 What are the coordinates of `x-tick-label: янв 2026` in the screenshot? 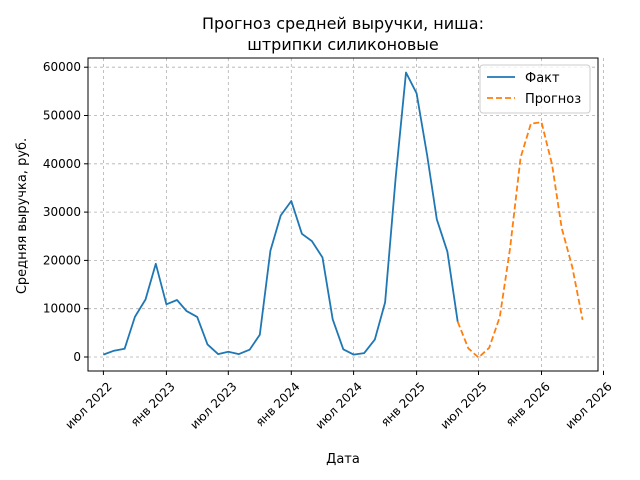 It's located at (528, 404).